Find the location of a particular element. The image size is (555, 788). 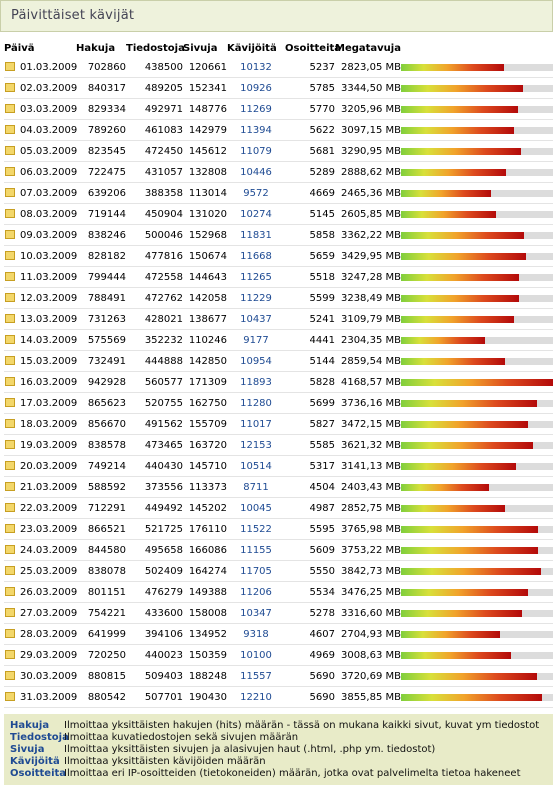

cell-kavijoita: 11522 is located at coordinates (256, 529).